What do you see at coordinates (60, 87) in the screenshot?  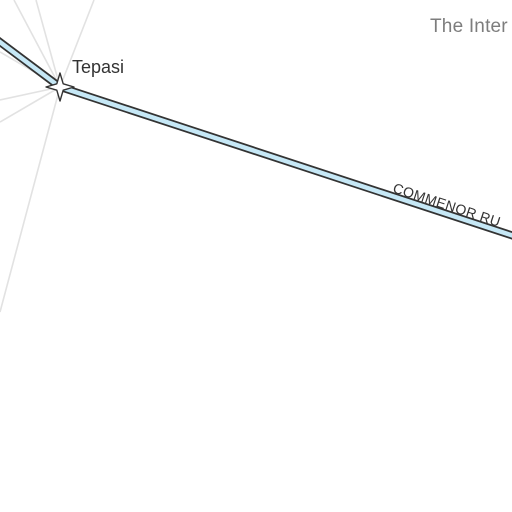 I see `four-point-star-icon` at bounding box center [60, 87].